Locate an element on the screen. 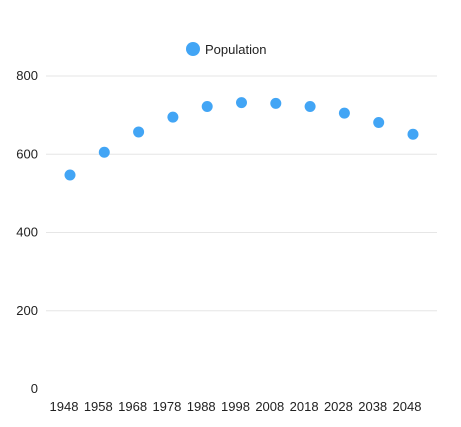 Image resolution: width=461 pixels, height=427 pixels. x-tick-label: 2048 is located at coordinates (407, 406).